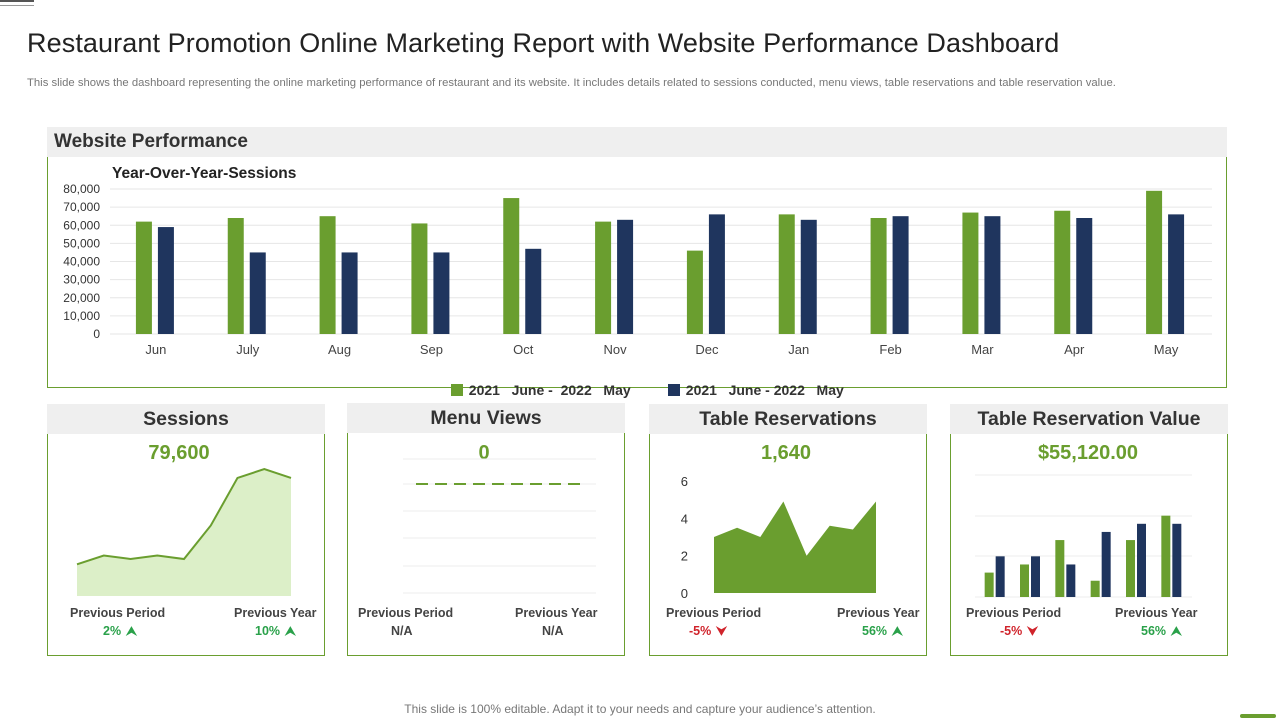  I want to click on bar-green-jan, so click(786, 274).